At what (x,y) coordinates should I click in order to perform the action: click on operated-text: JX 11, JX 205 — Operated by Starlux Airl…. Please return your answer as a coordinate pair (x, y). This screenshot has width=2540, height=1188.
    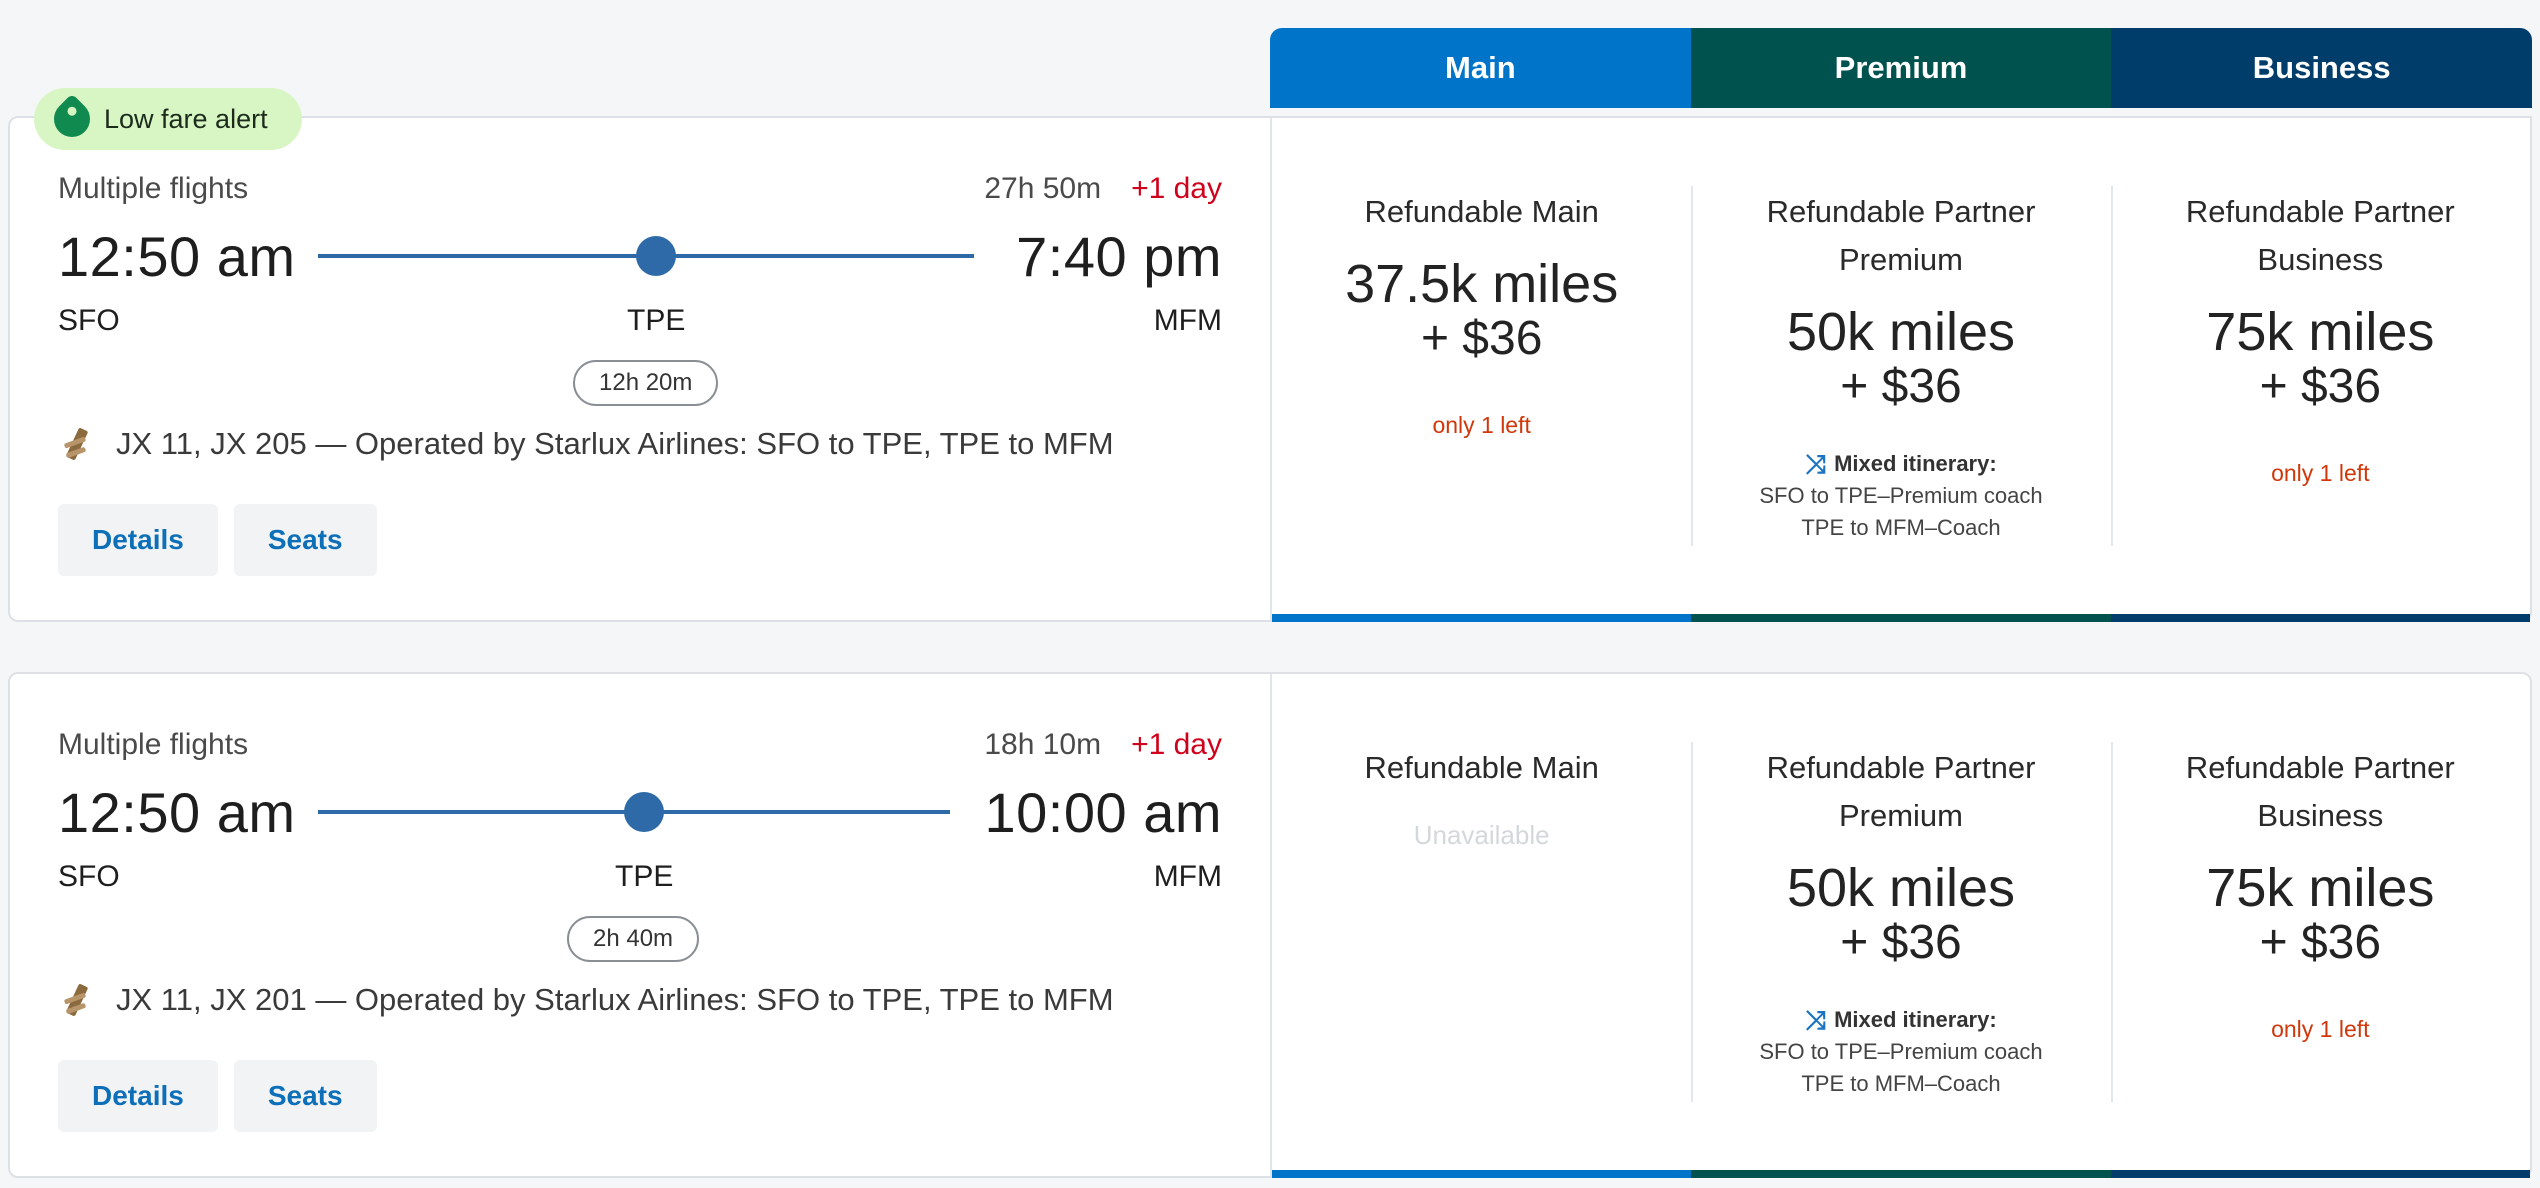
    Looking at the image, I should click on (615, 443).